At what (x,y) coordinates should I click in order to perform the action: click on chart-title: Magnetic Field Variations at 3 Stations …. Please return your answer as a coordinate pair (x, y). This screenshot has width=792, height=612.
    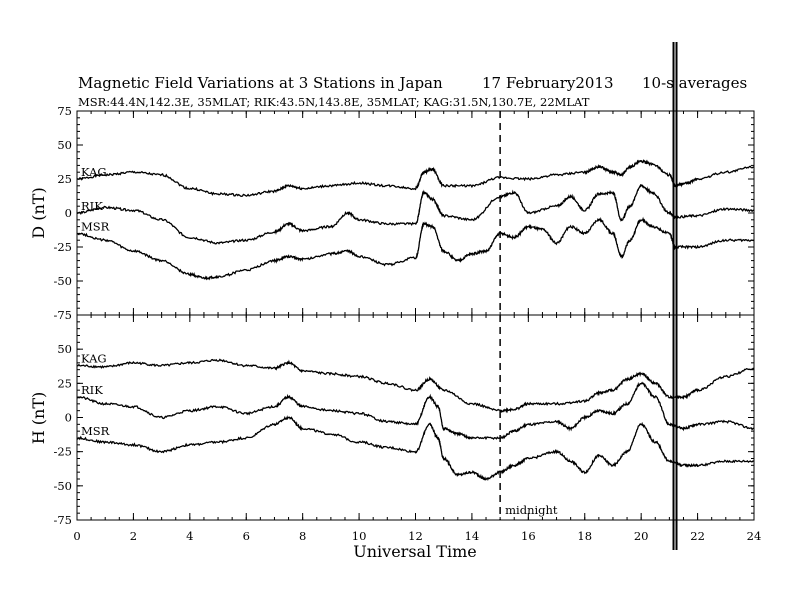
    Looking at the image, I should click on (260, 83).